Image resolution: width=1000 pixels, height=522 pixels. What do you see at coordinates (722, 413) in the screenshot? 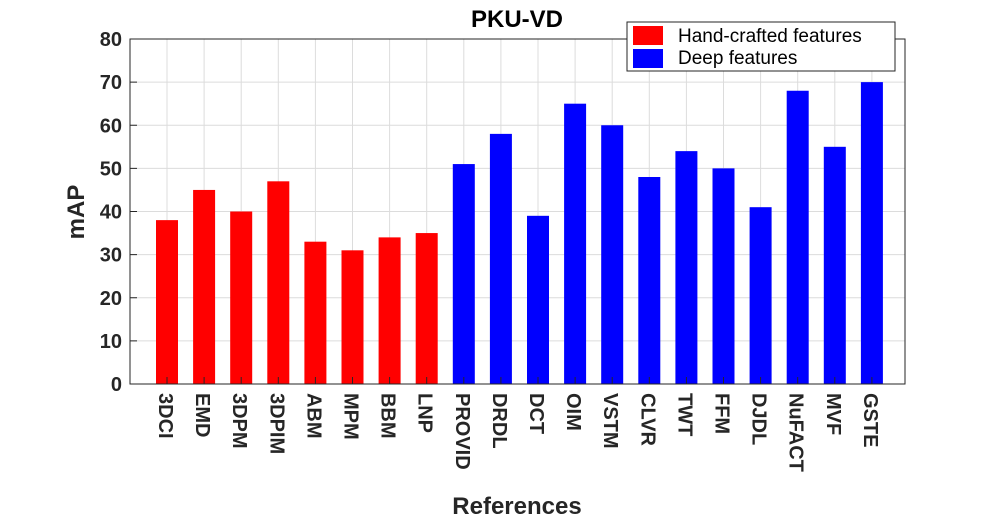
I see `x-tick-label: FFM` at bounding box center [722, 413].